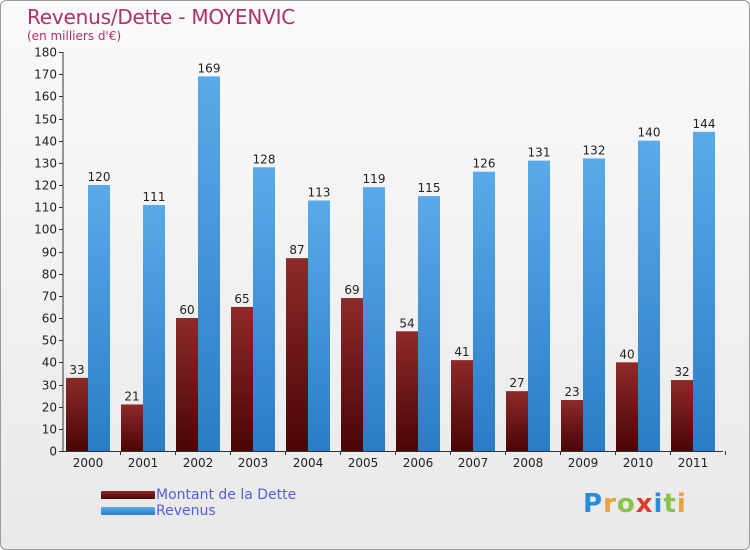 The height and width of the screenshot is (550, 750). Describe the element at coordinates (473, 463) in the screenshot. I see `x-tick-label: 2007` at that location.